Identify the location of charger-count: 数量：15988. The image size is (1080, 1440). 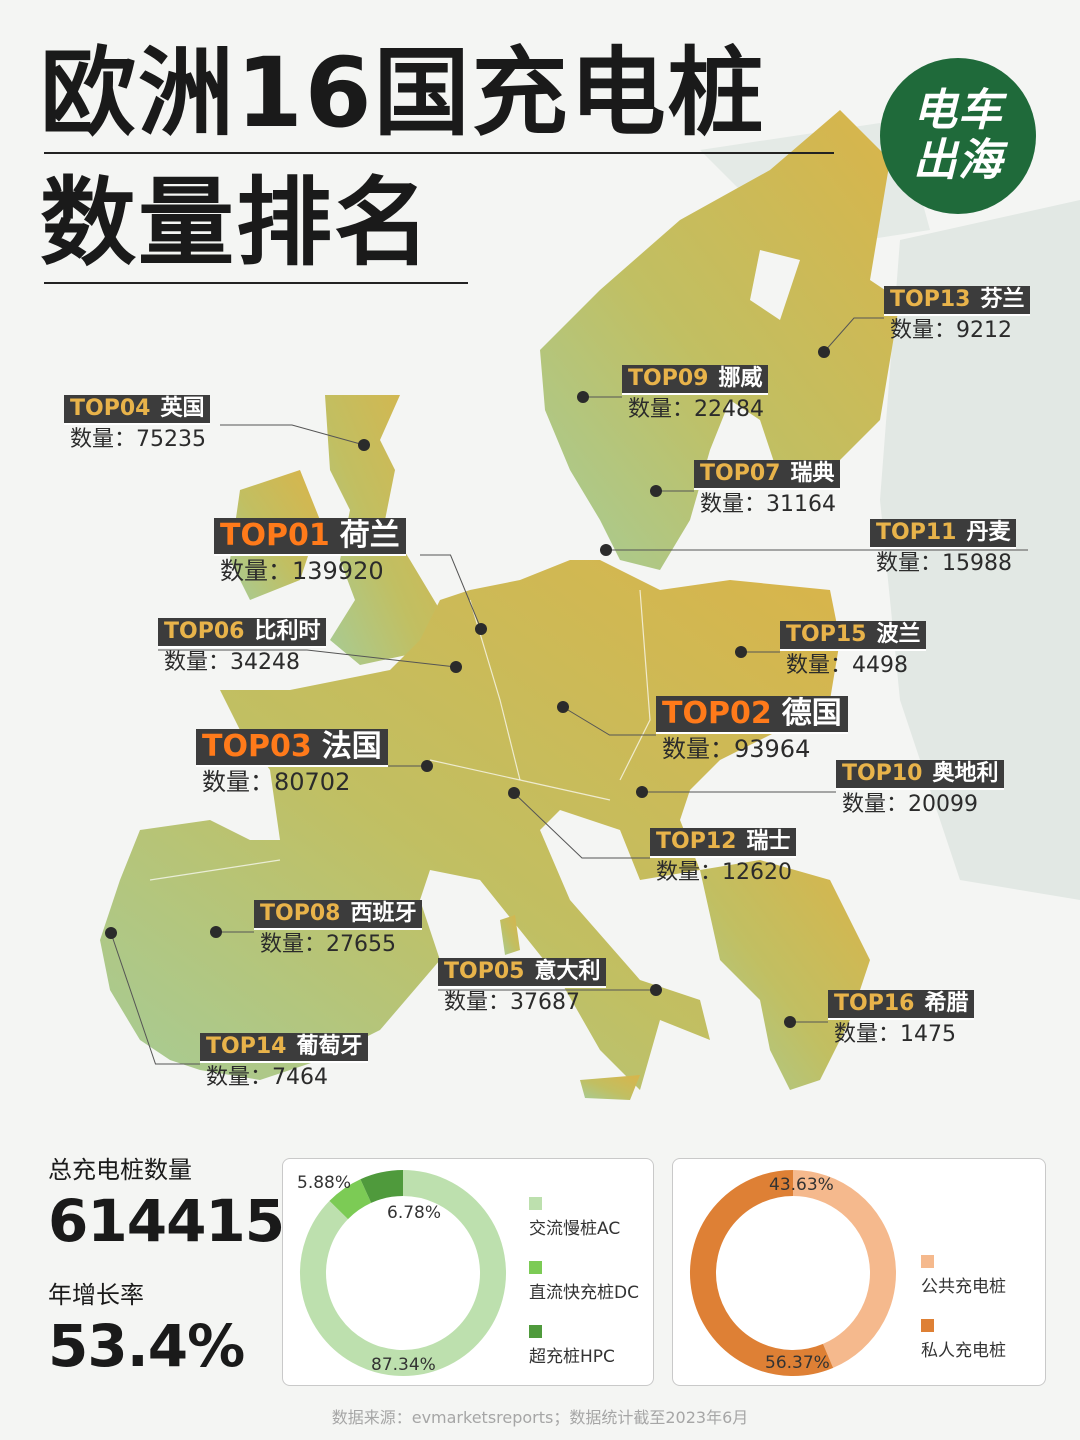
(943, 564).